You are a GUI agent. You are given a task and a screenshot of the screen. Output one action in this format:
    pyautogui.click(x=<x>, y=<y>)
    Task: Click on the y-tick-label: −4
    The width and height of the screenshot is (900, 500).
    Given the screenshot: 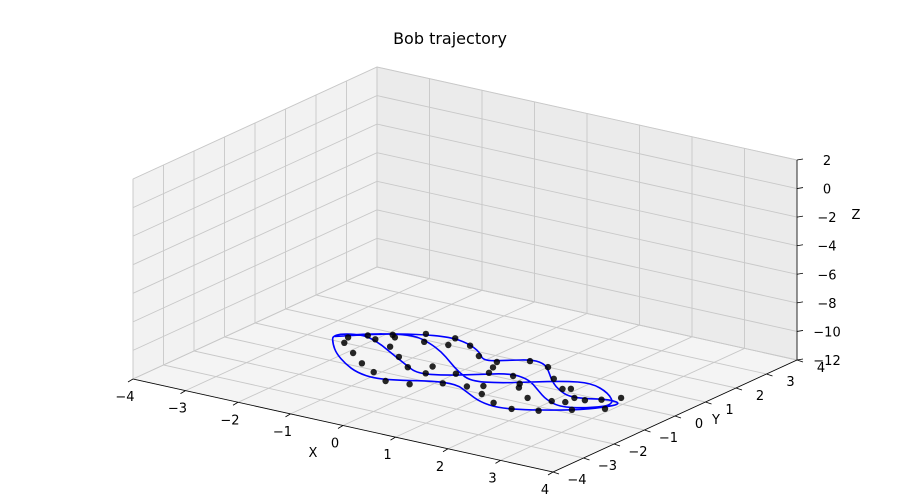 What is the action you would take?
    pyautogui.click(x=576, y=480)
    